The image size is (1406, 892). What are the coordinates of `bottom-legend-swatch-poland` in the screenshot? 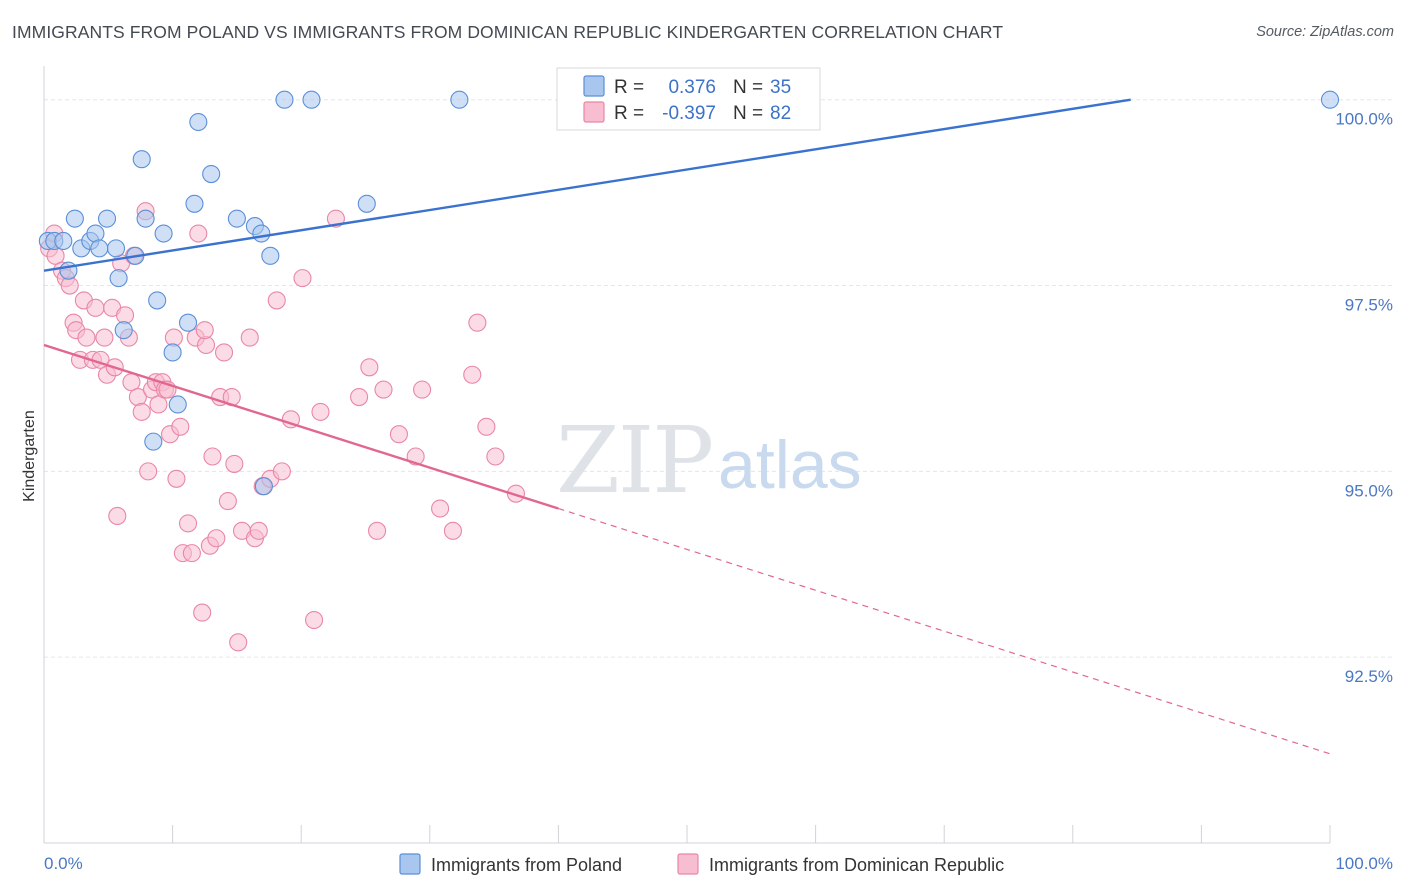 It's located at (410, 864).